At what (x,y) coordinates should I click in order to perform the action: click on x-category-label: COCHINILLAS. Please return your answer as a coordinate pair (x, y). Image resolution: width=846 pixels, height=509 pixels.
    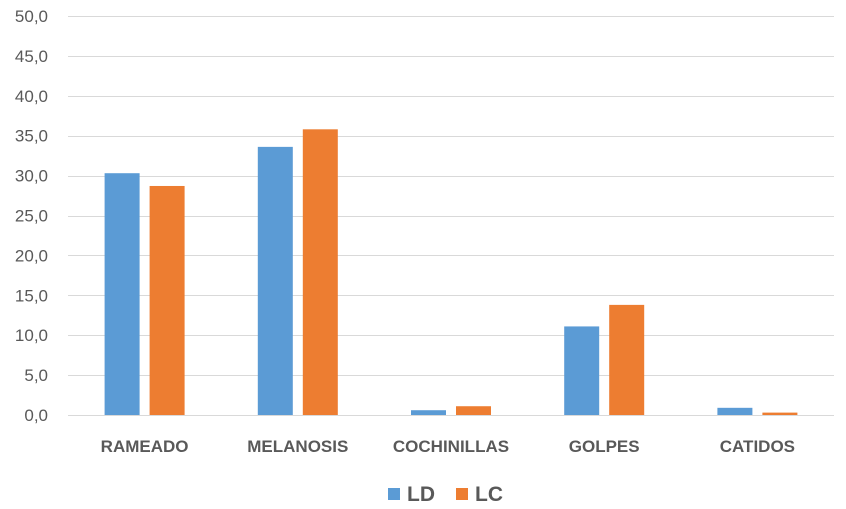
    Looking at the image, I should click on (451, 446).